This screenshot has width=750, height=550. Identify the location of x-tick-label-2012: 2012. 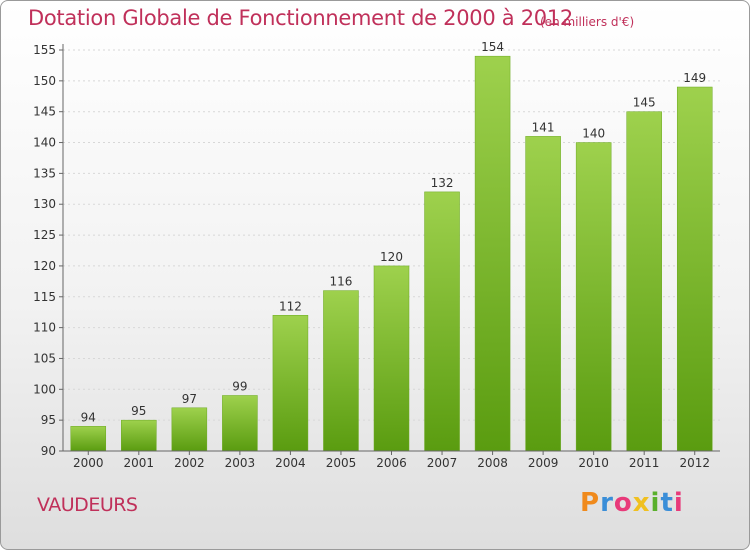
(694, 463).